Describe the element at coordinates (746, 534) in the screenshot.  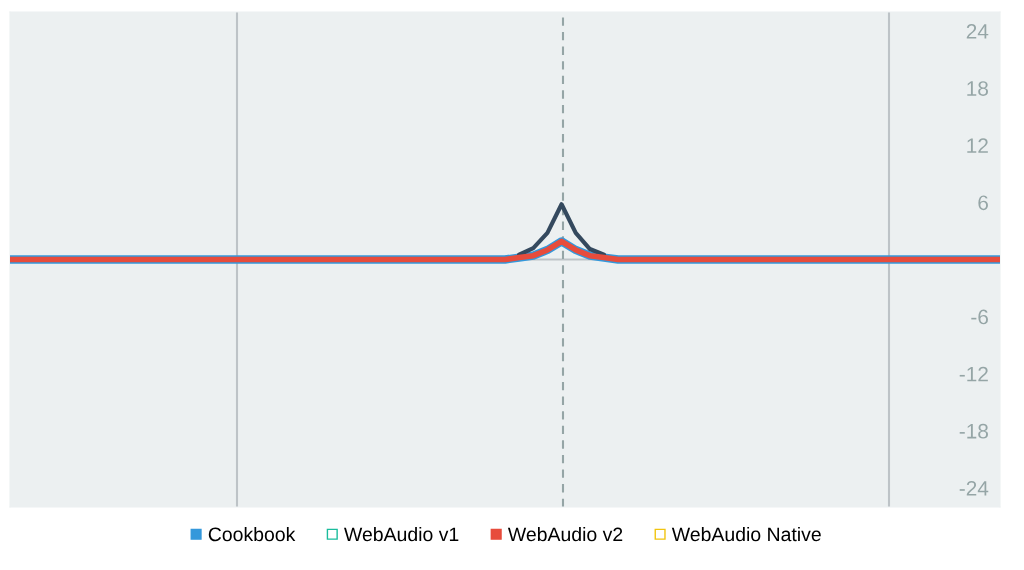
I see `legend-label: WebAudio Native` at that location.